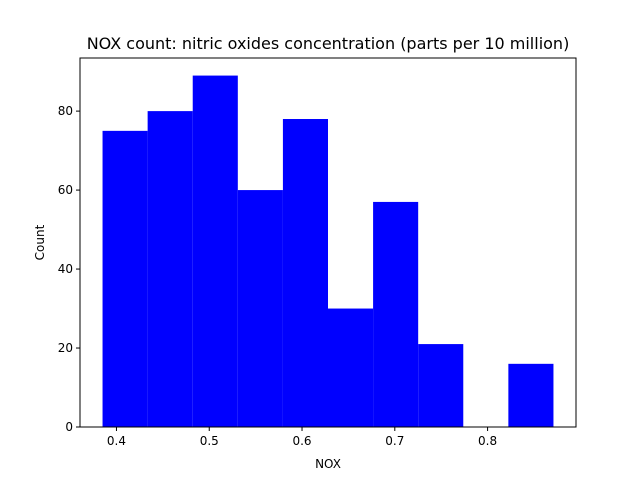 The height and width of the screenshot is (485, 640). Describe the element at coordinates (65, 111) in the screenshot. I see `y-tick-label: 80` at that location.